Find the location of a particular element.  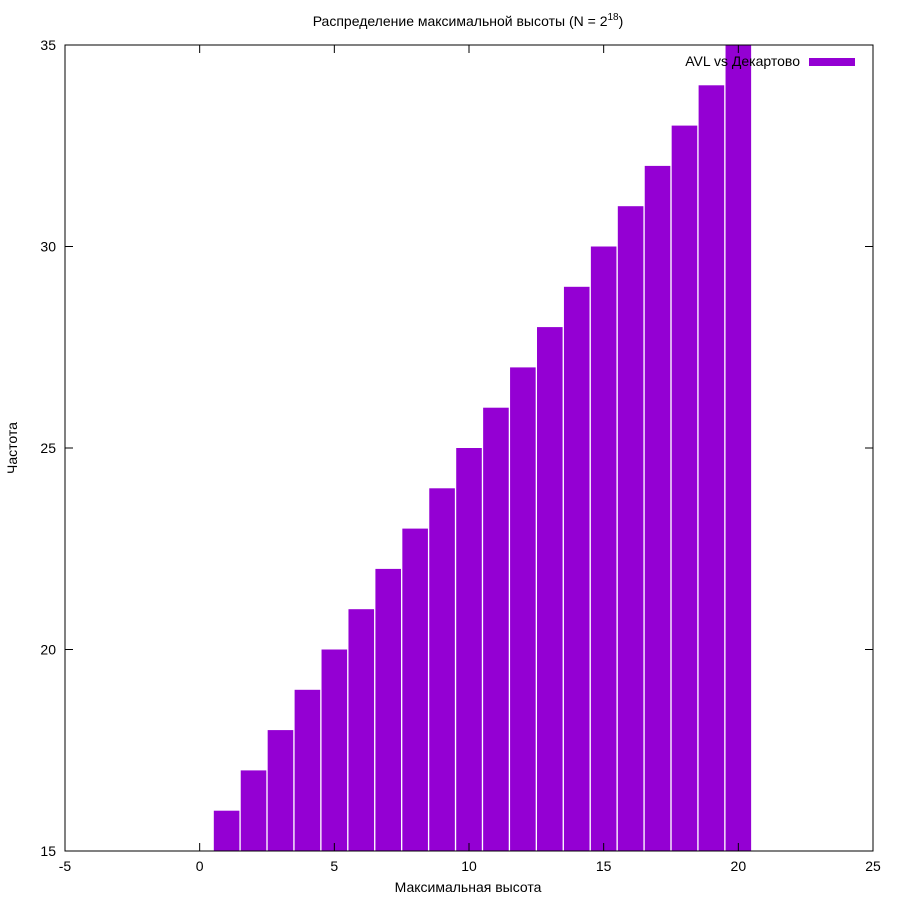

chart-title-end: ) is located at coordinates (621, 21).